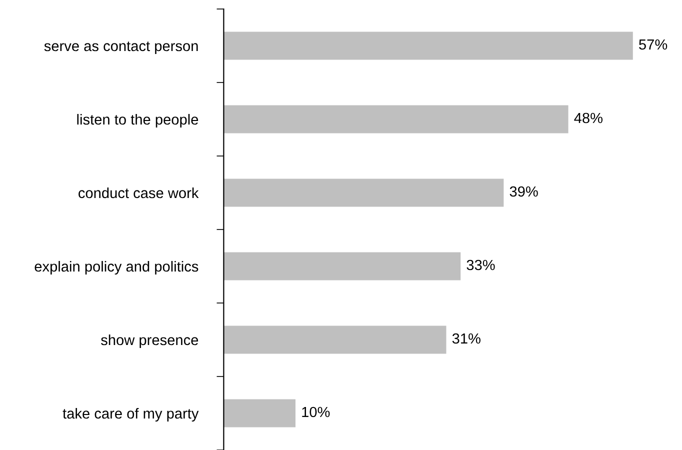 The width and height of the screenshot is (682, 450). What do you see at coordinates (116, 267) in the screenshot?
I see `y-tick-label: explain policy and politics` at bounding box center [116, 267].